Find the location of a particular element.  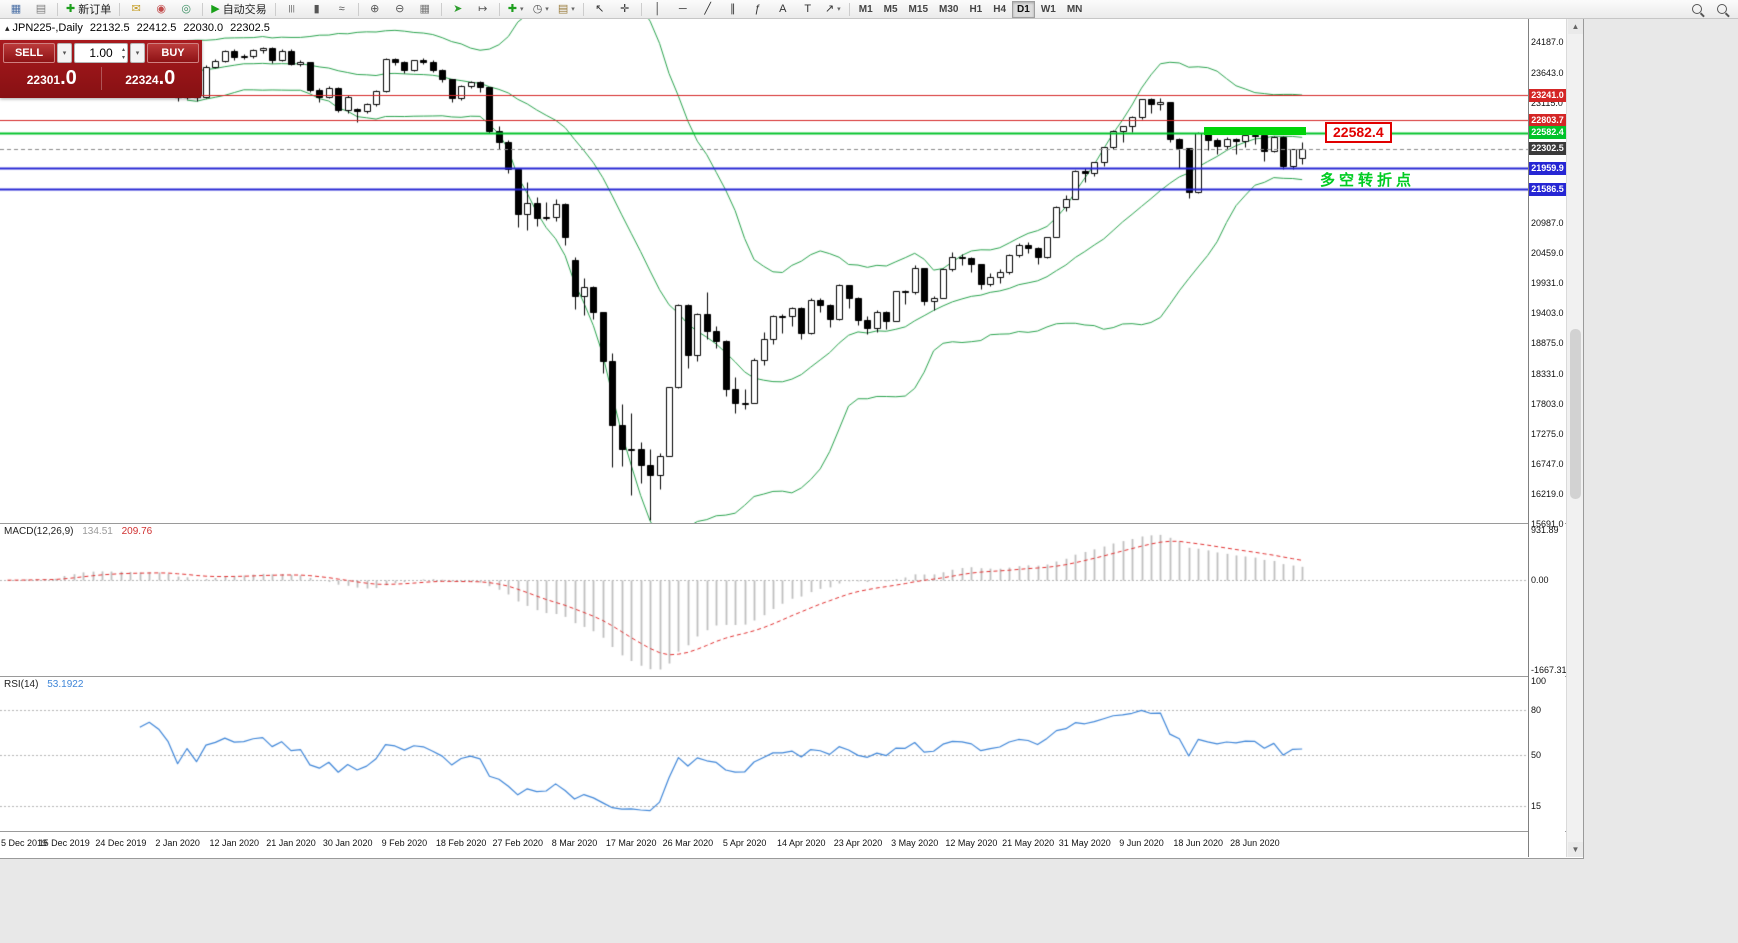

price-integer: 22301 is located at coordinates (43, 80).